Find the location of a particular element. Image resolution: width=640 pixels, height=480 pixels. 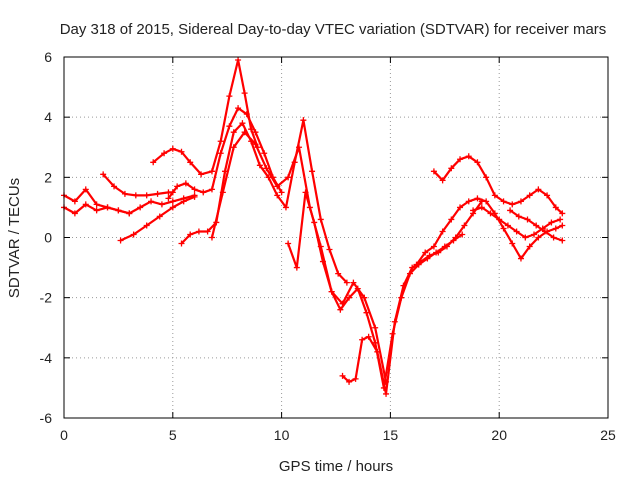

y-axis-label: SDTVAR / TECUs is located at coordinates (14, 238).